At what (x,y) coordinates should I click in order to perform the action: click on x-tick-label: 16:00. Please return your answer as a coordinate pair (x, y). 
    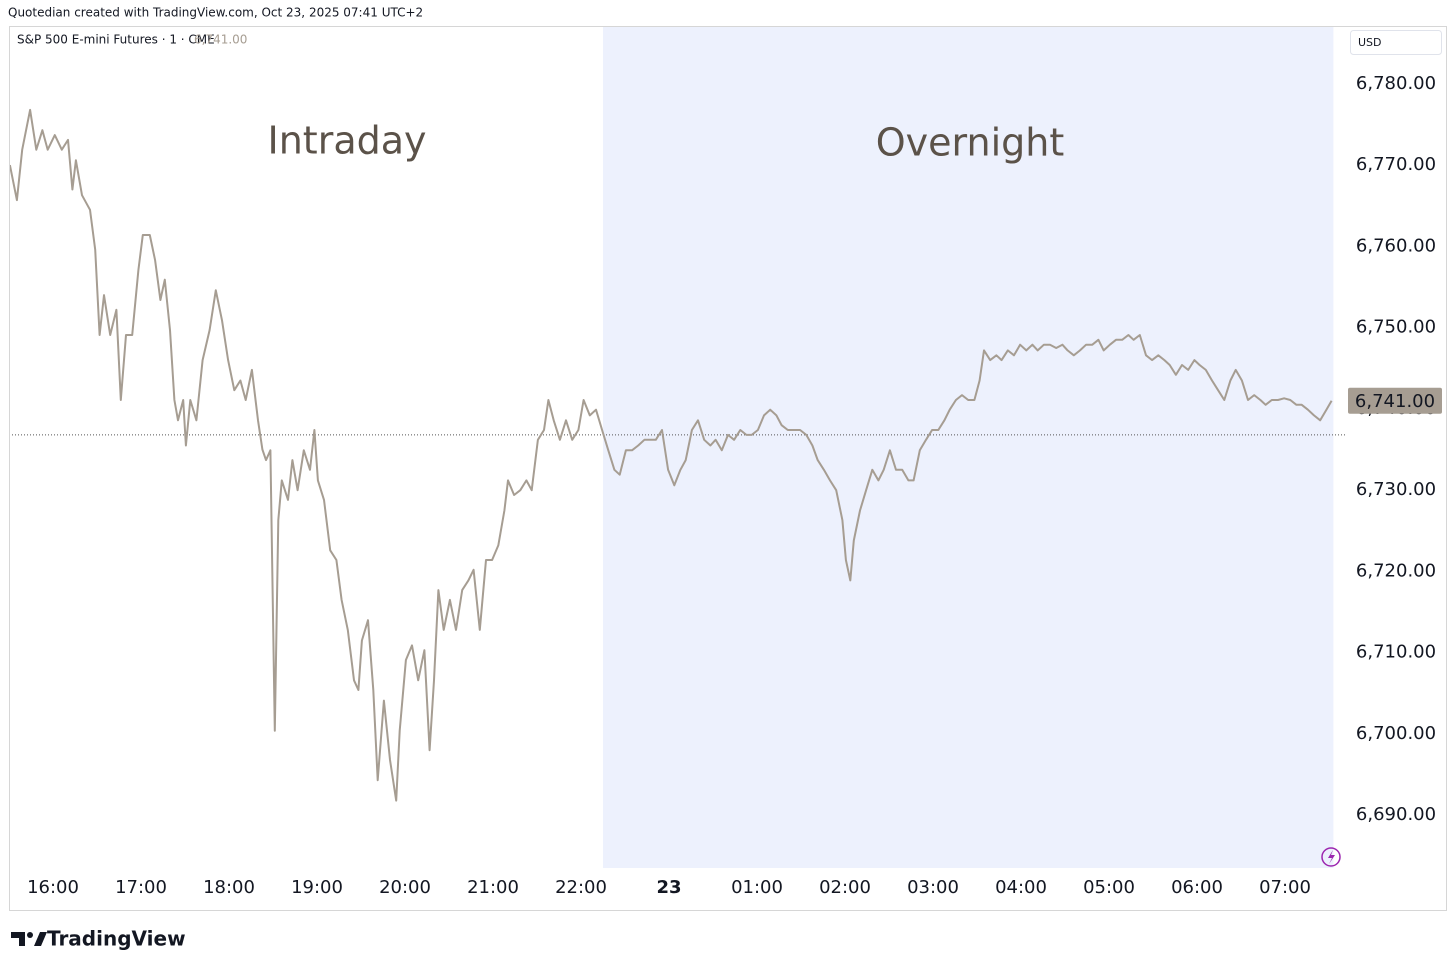
    Looking at the image, I should click on (53, 887).